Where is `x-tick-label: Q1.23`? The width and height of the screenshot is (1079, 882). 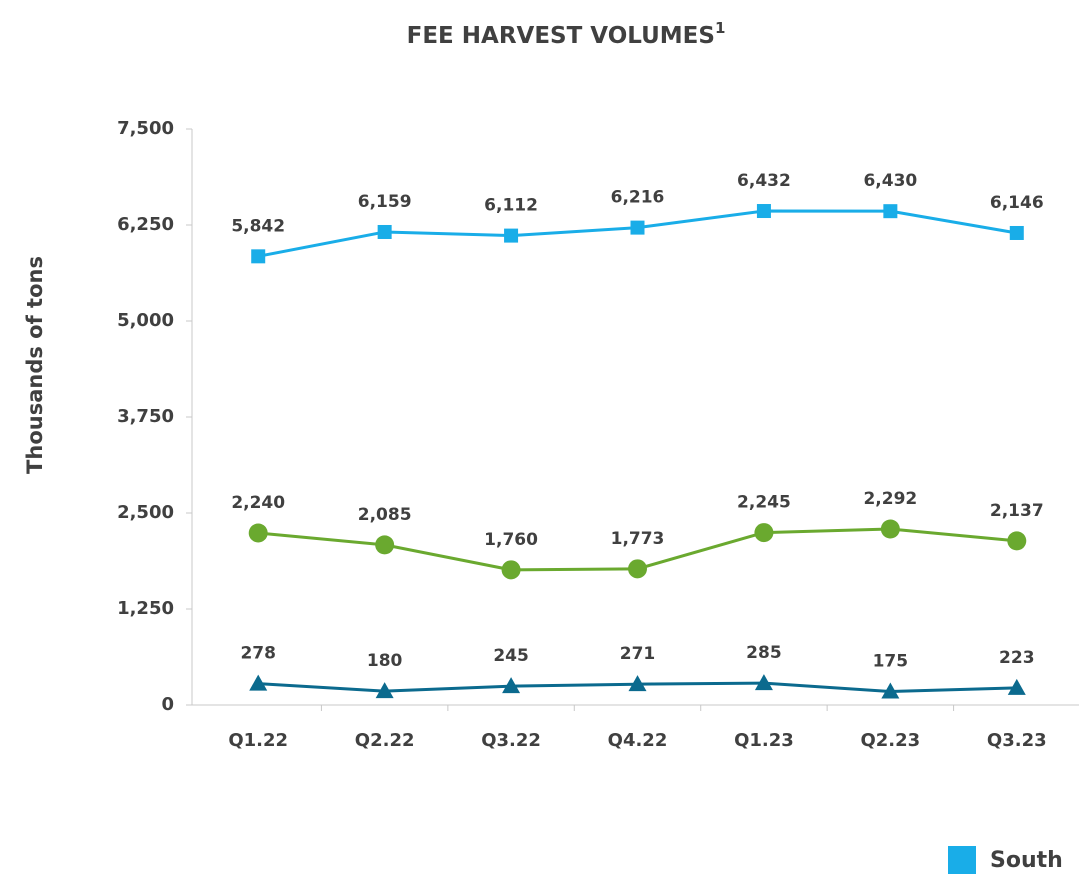
x-tick-label: Q1.23 is located at coordinates (764, 740).